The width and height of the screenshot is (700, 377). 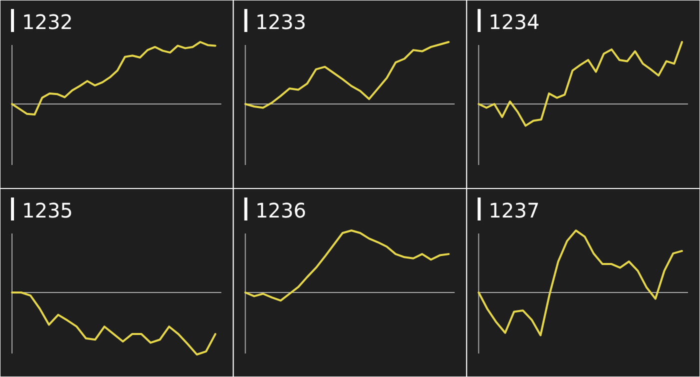 What do you see at coordinates (280, 22) in the screenshot?
I see `chart-title: 1233` at bounding box center [280, 22].